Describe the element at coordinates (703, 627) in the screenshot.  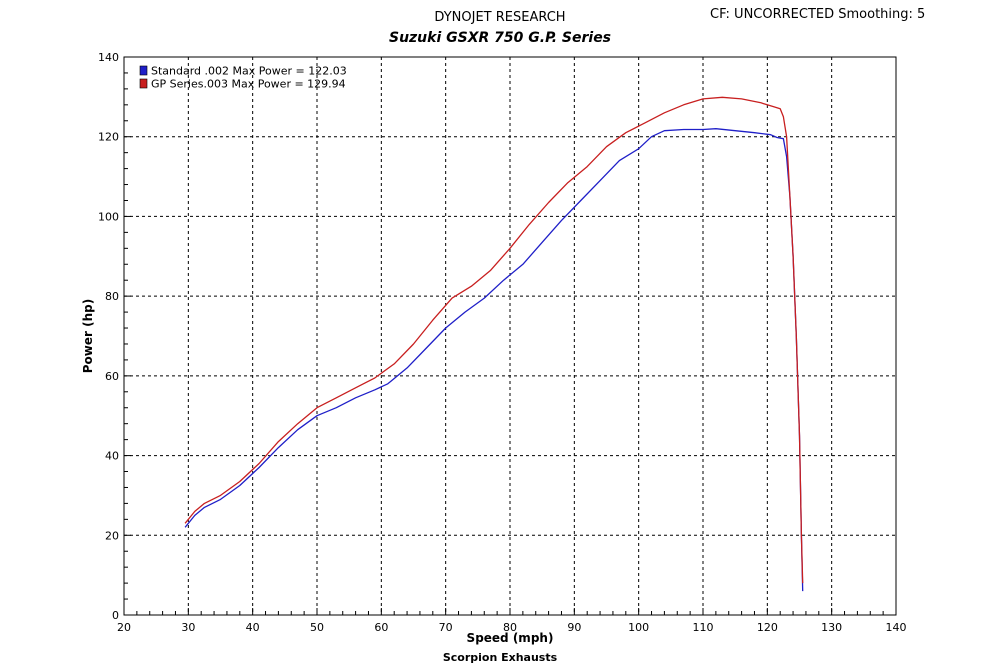
I see `x-tick-label: 110` at that location.